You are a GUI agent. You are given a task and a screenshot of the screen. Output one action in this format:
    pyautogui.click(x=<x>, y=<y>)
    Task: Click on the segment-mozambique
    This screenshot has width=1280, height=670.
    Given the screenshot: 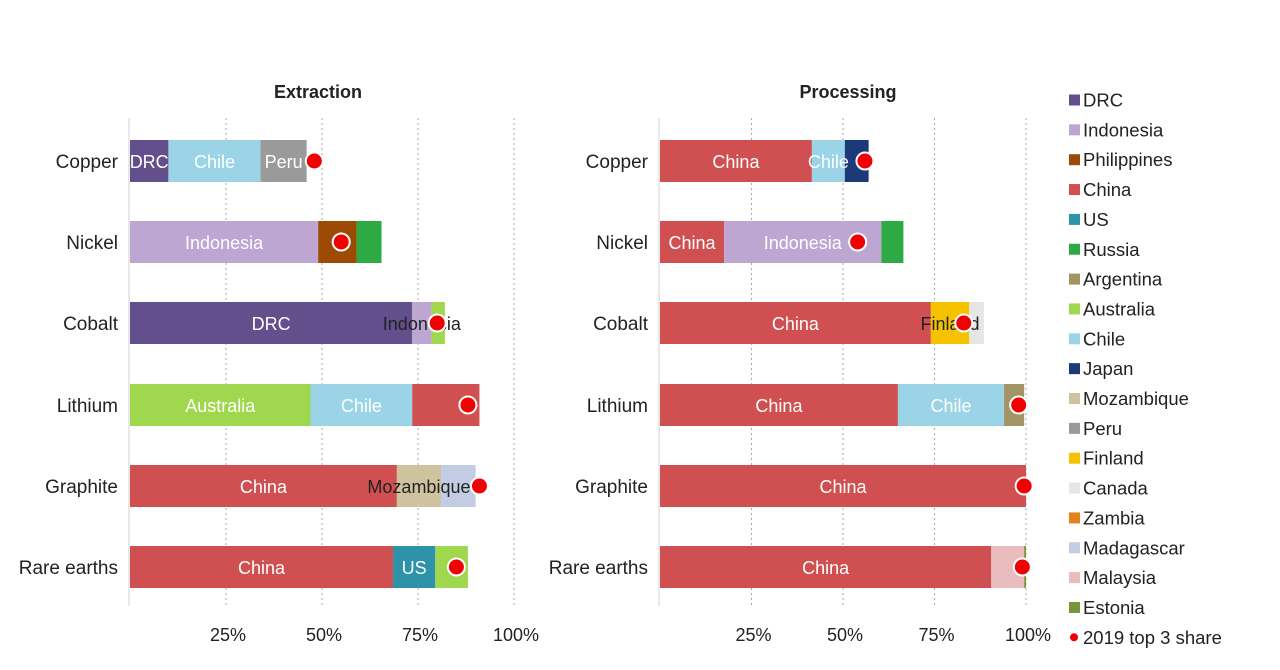 What is the action you would take?
    pyautogui.click(x=419, y=486)
    